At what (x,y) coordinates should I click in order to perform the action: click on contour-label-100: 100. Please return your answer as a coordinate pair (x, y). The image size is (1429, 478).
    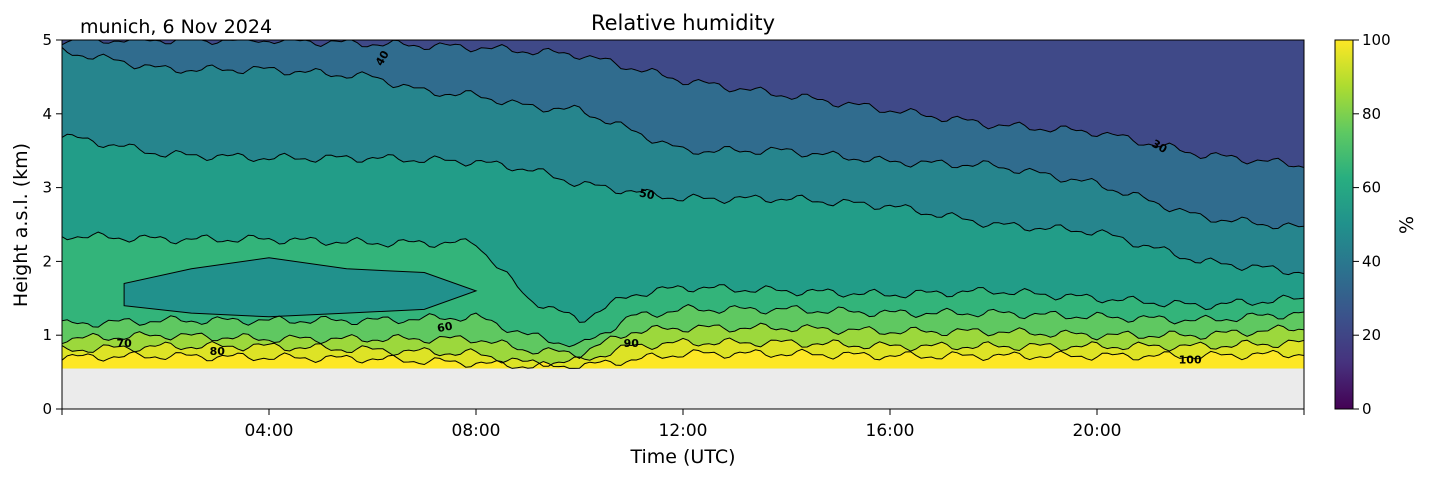
    Looking at the image, I should click on (1190, 359).